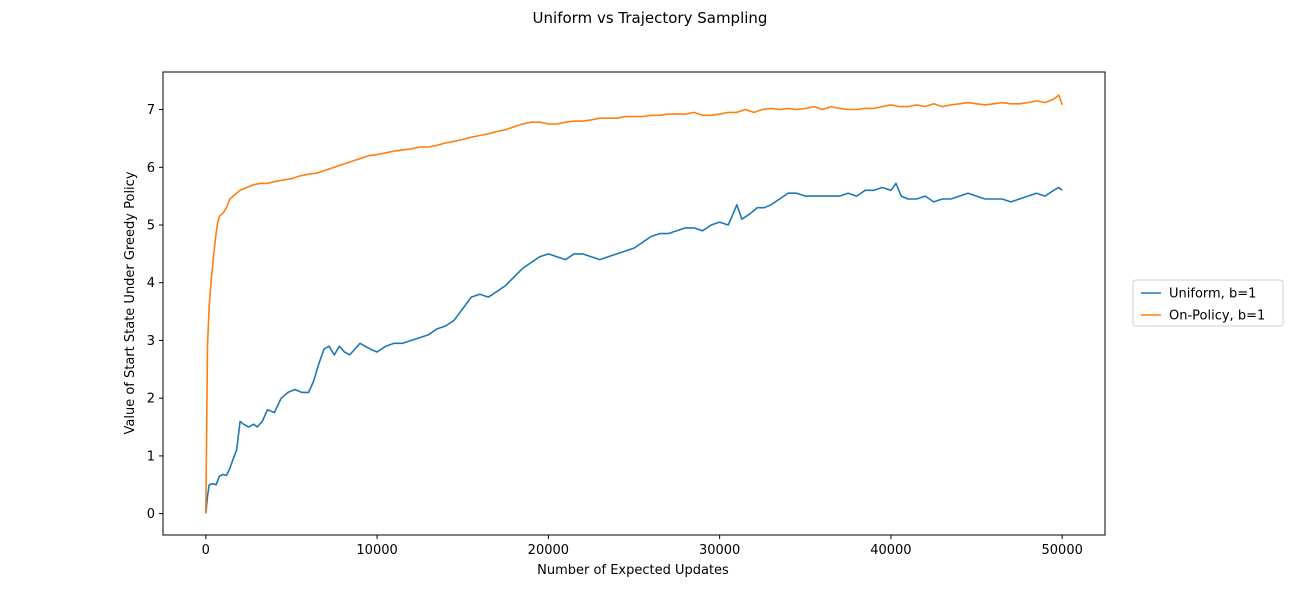 The image size is (1300, 604). Describe the element at coordinates (151, 168) in the screenshot. I see `y-tick-label: 6` at that location.